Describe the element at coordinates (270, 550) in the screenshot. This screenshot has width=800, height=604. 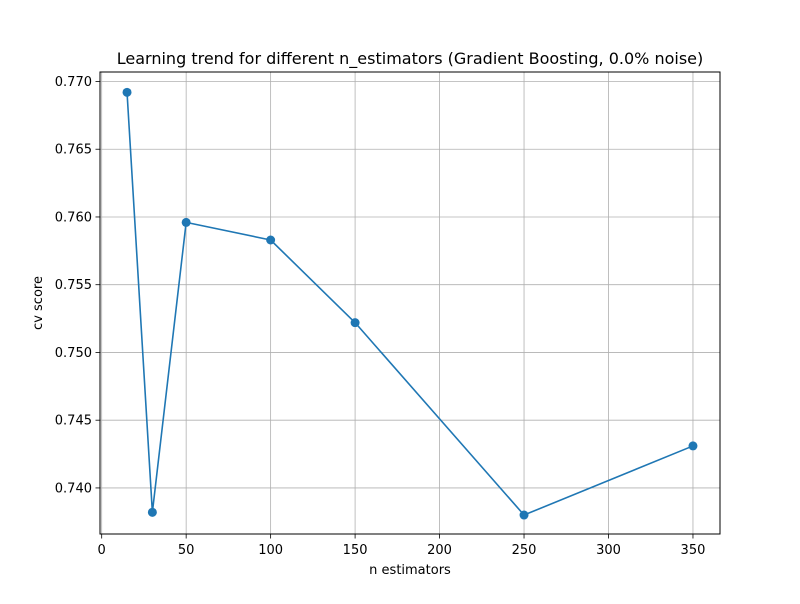
I see `x-tick-label: 100` at that location.